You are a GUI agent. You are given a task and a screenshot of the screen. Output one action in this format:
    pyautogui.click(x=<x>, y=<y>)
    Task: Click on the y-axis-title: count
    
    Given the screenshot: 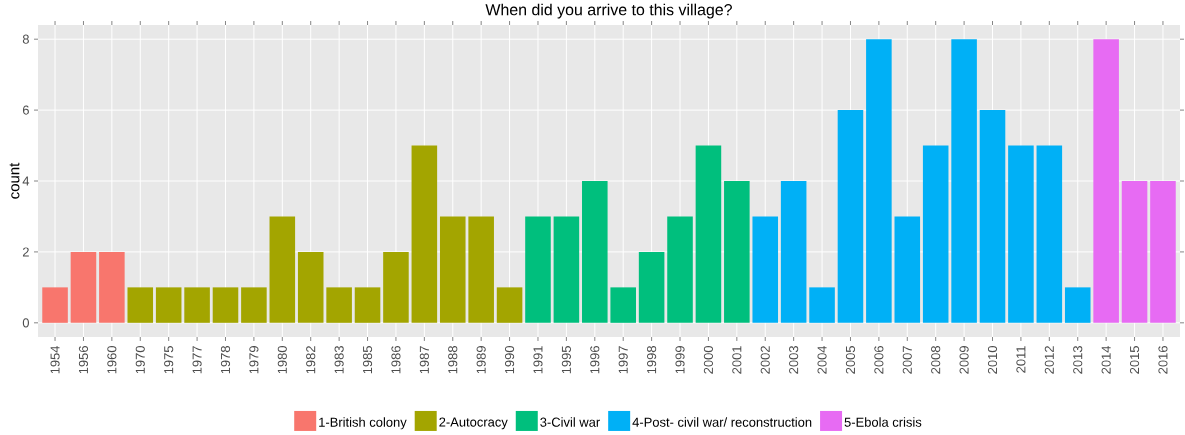 What is the action you would take?
    pyautogui.click(x=14, y=180)
    